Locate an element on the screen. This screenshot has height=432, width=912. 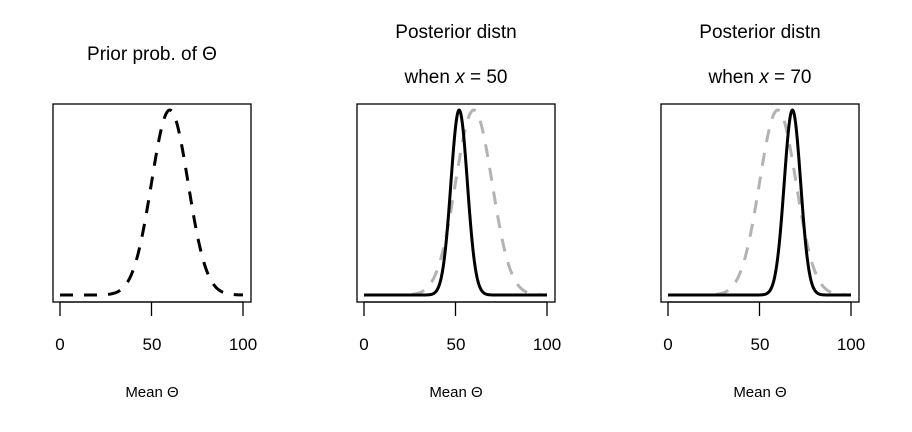
panel-subtitle: when x = 70 is located at coordinates (760, 77).